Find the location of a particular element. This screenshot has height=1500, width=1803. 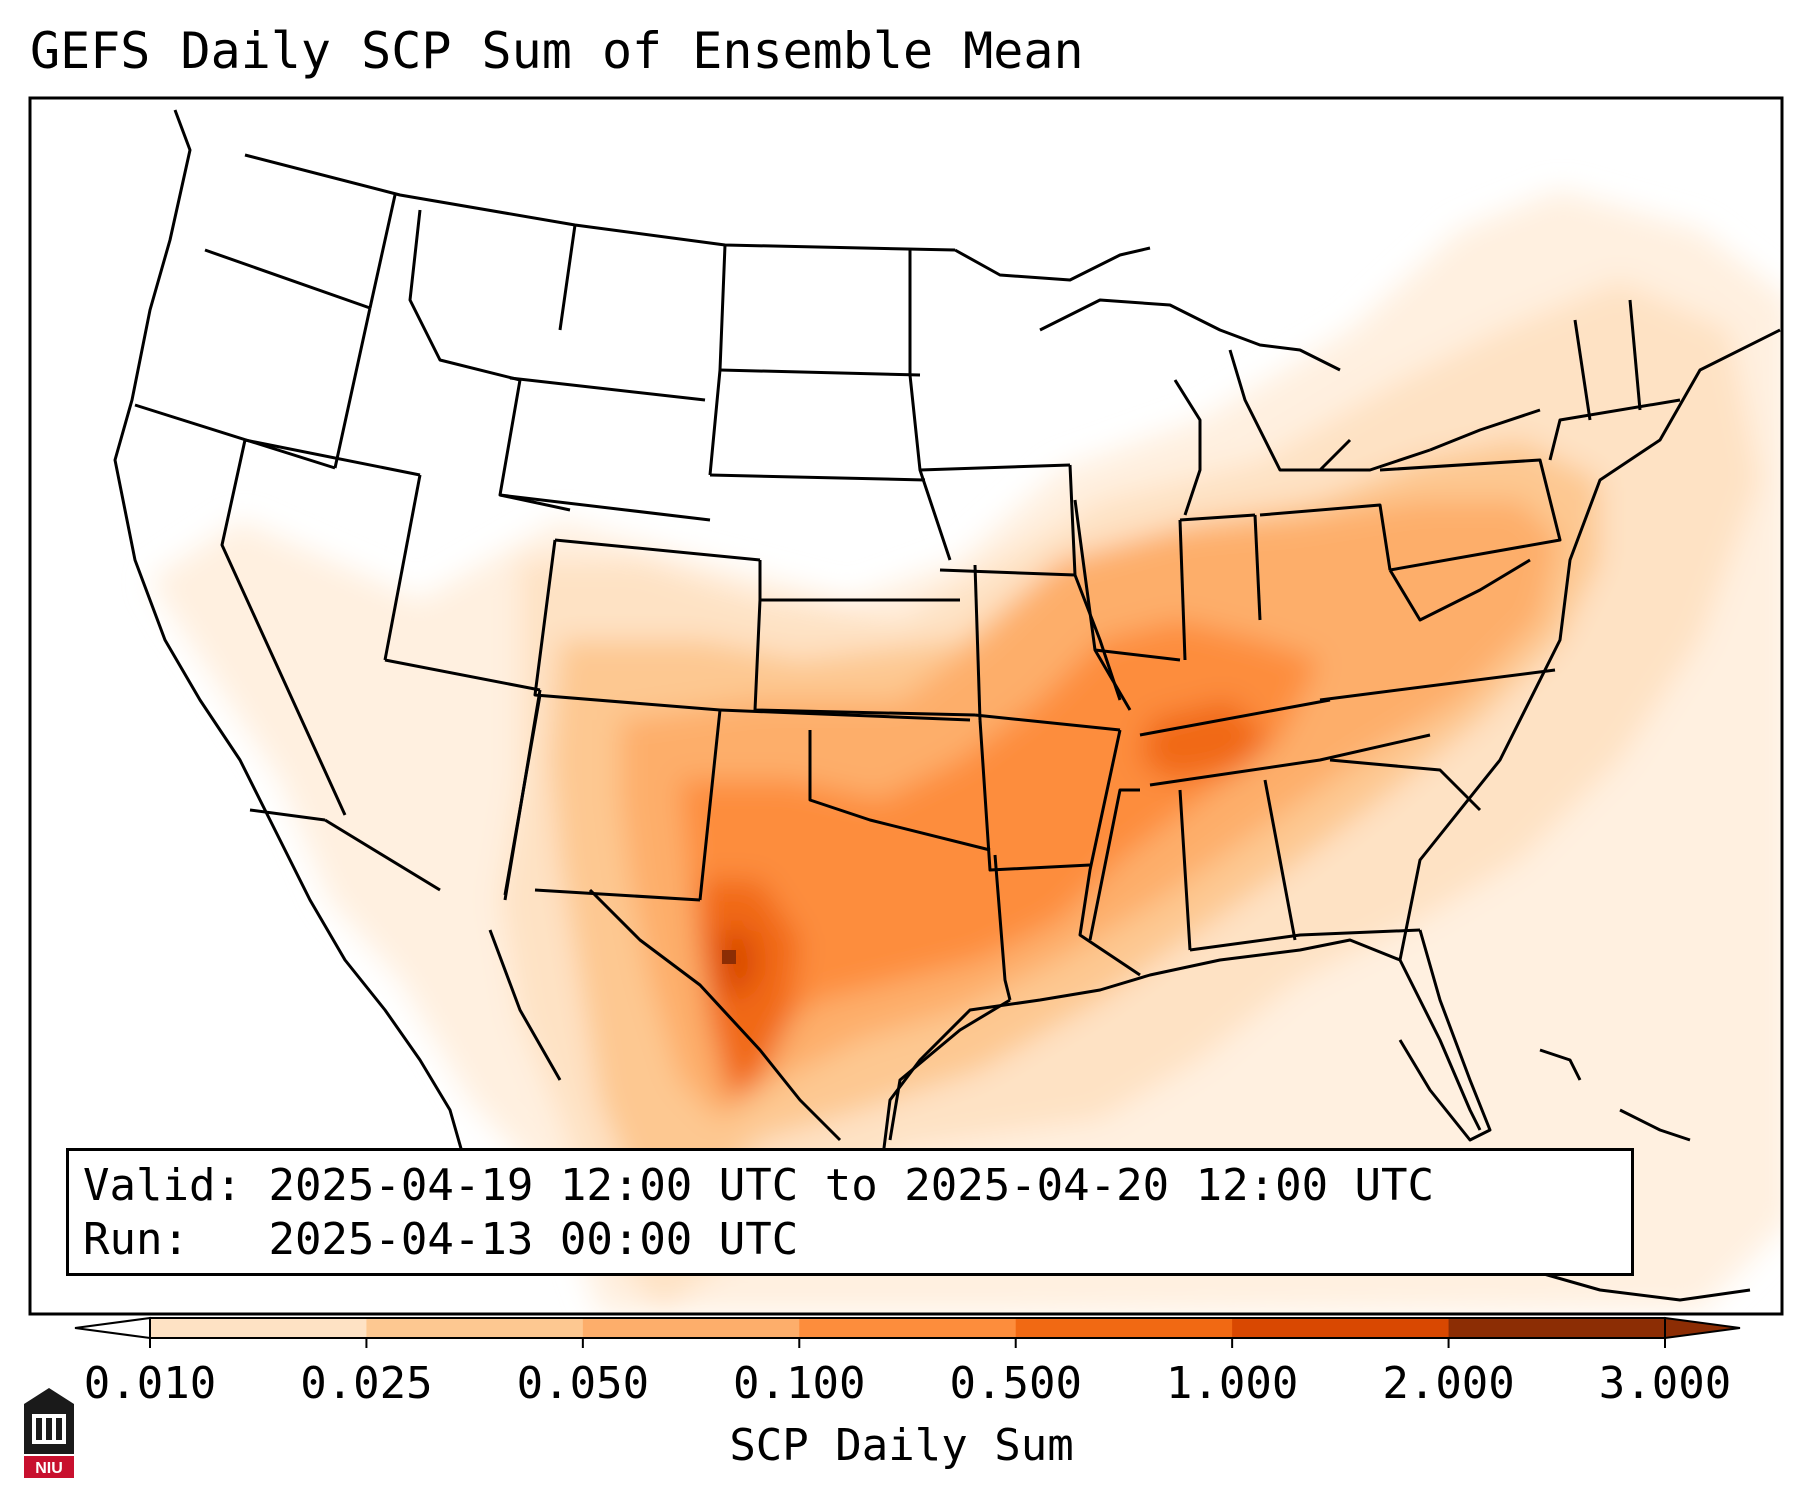

niu-logo: NIU is located at coordinates (49, 1433).